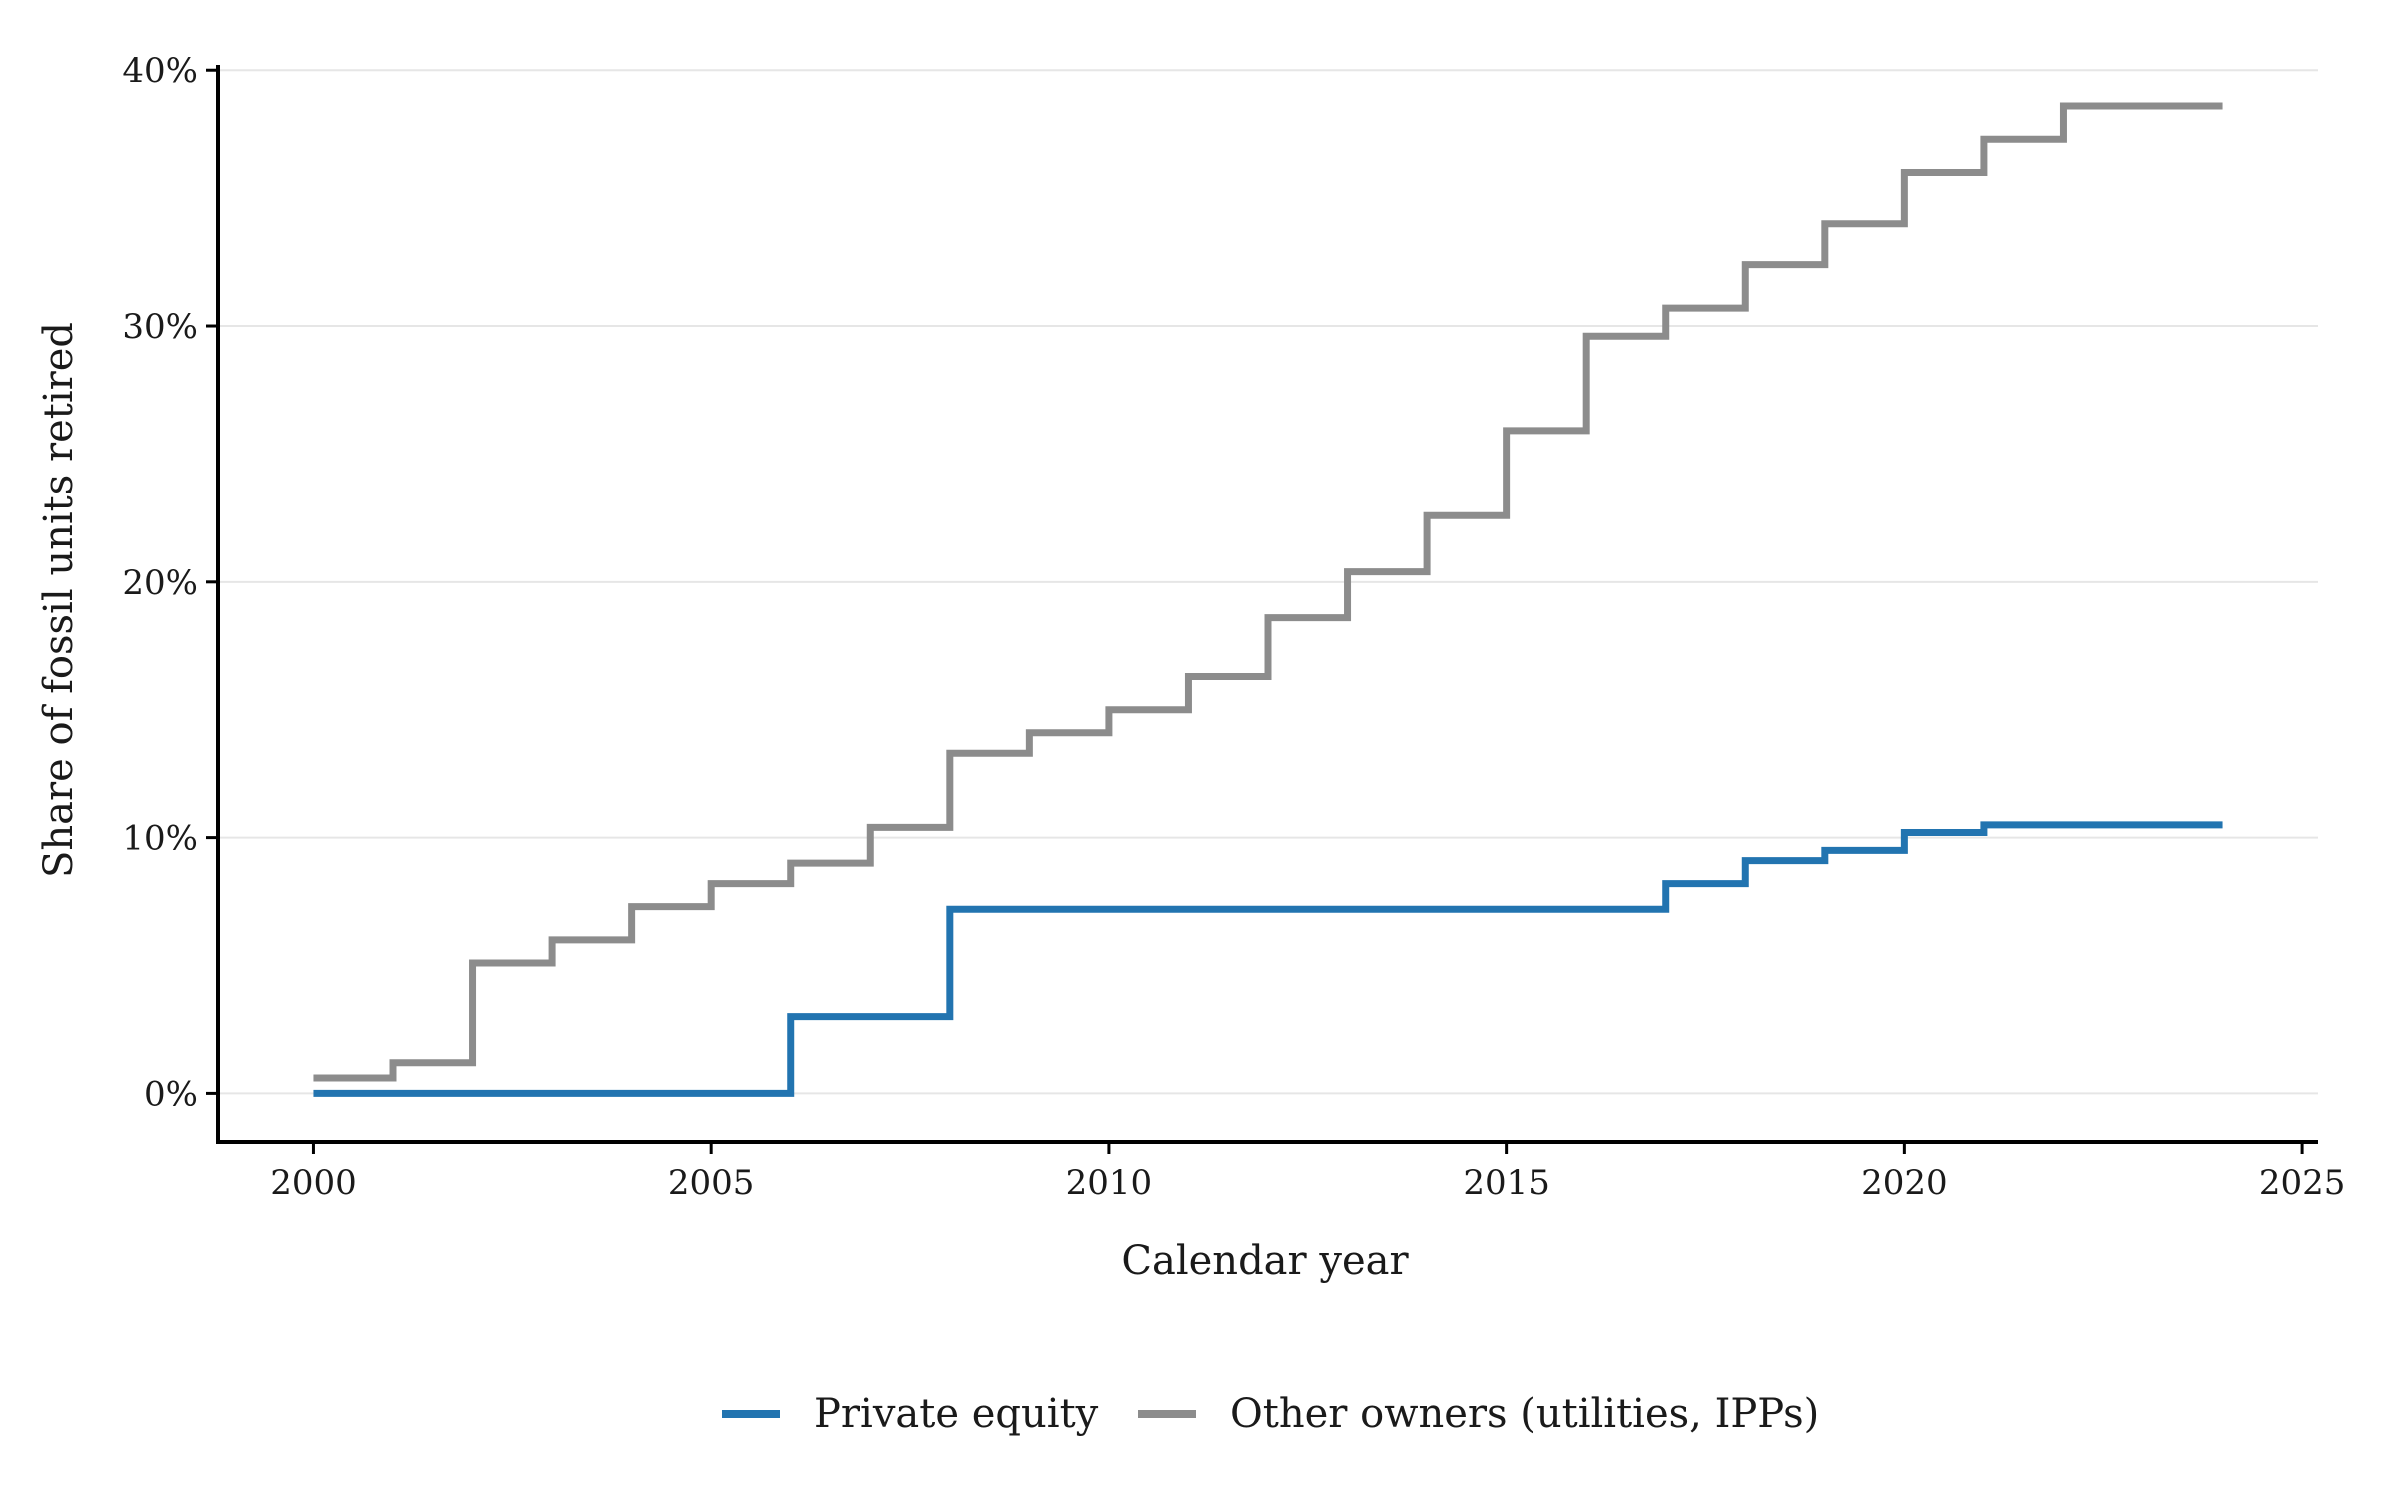 The height and width of the screenshot is (1504, 2400). I want to click on x-tick-label: 2010, so click(1109, 1183).